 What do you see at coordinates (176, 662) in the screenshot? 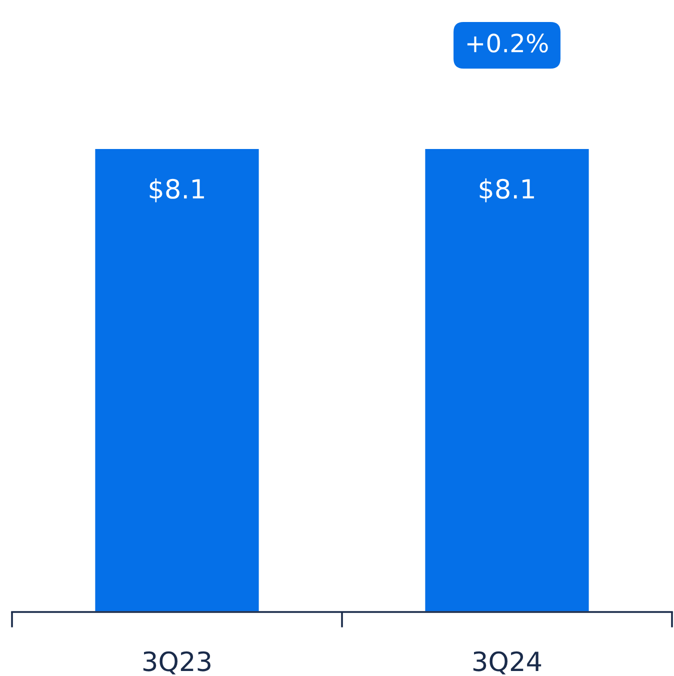
I see `x-tick-label: 3Q23` at bounding box center [176, 662].